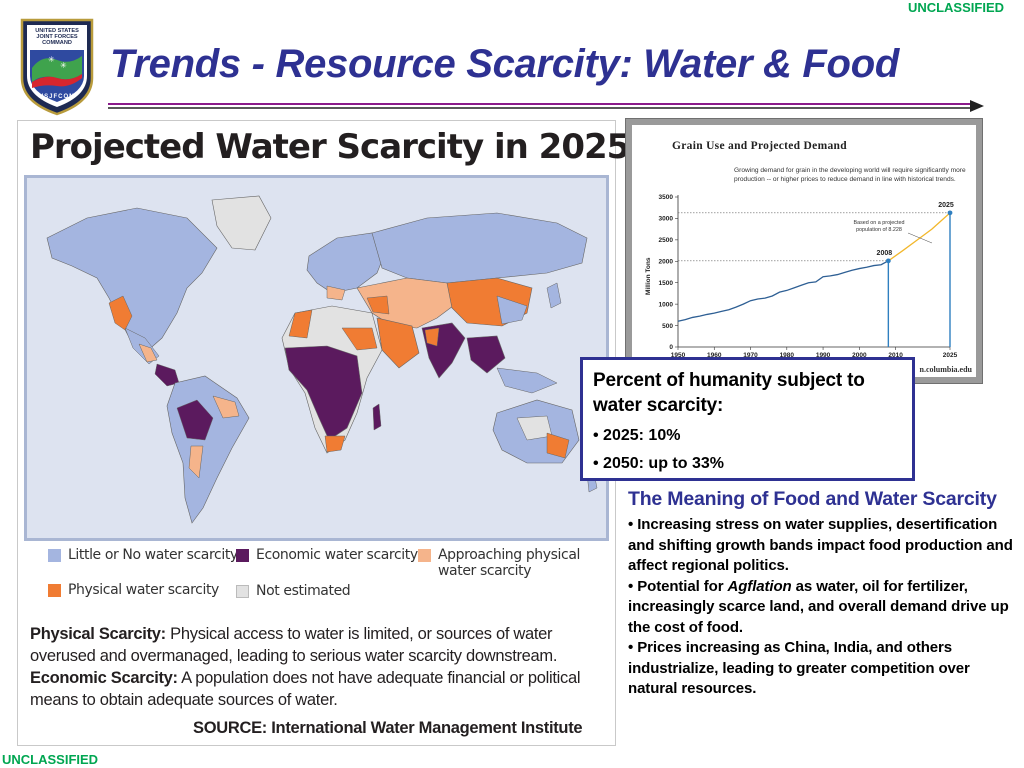  I want to click on y-tick-label: 3000, so click(666, 219).